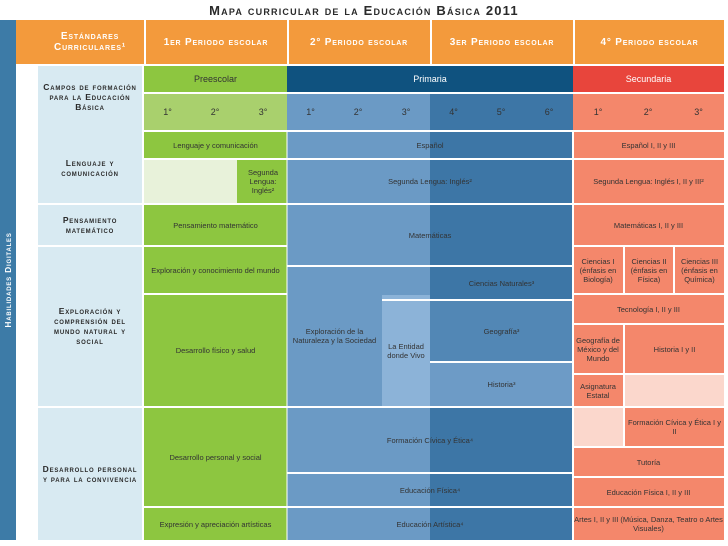 This screenshot has height=546, width=728. Describe the element at coordinates (215, 270) in the screenshot. I see `cell-exploracion-pre: Exploración y conocimiento del mundo` at that location.